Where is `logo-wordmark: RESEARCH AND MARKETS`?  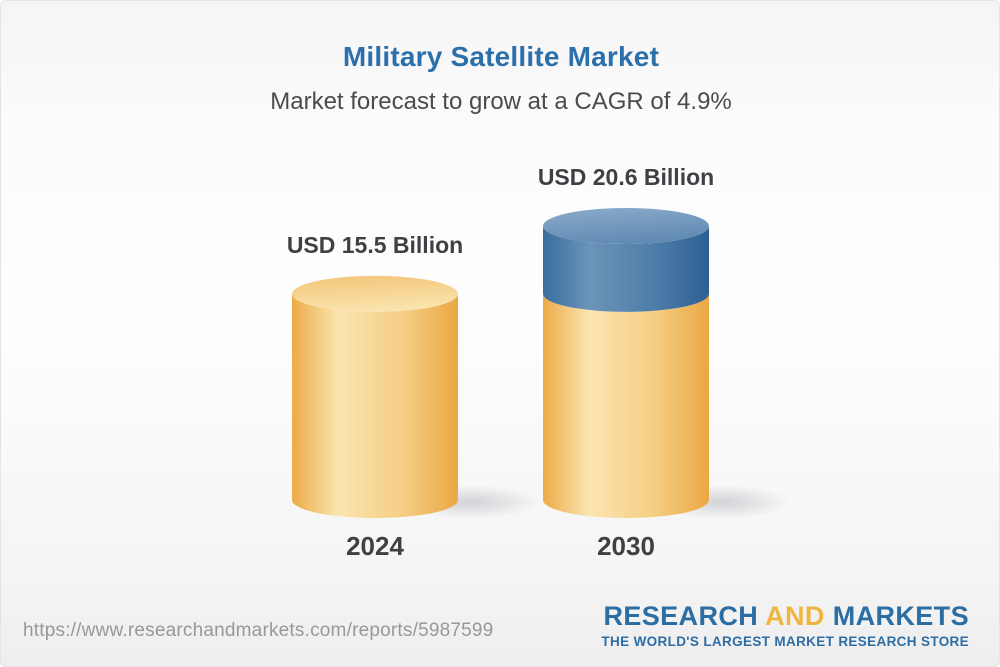 logo-wordmark: RESEARCH AND MARKETS is located at coordinates (785, 616).